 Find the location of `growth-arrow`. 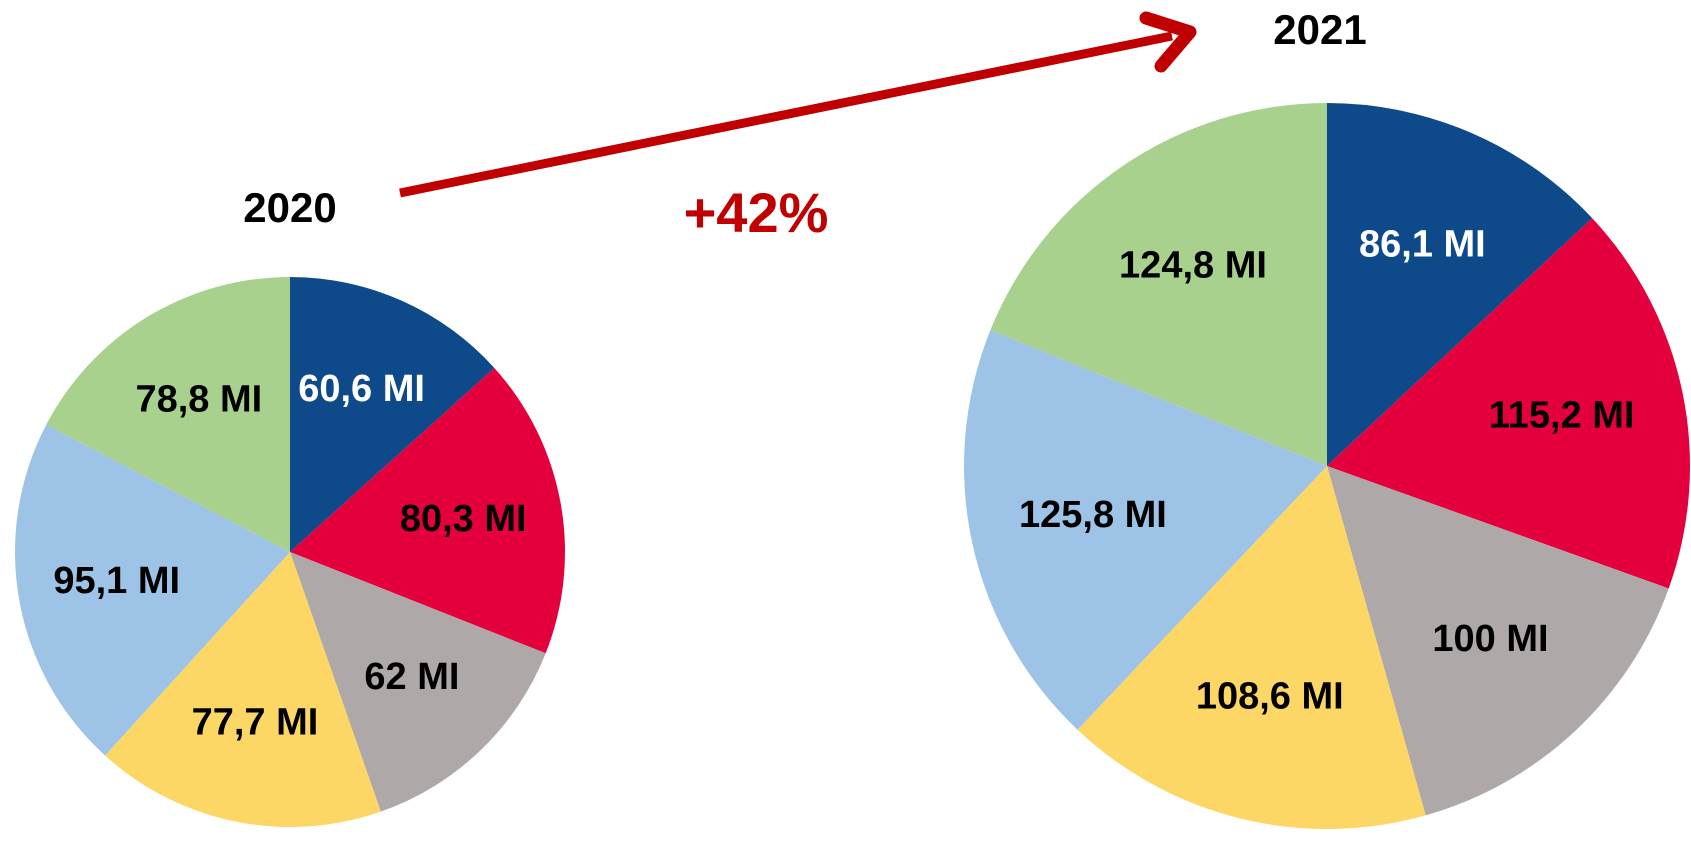

growth-arrow is located at coordinates (798, 104).